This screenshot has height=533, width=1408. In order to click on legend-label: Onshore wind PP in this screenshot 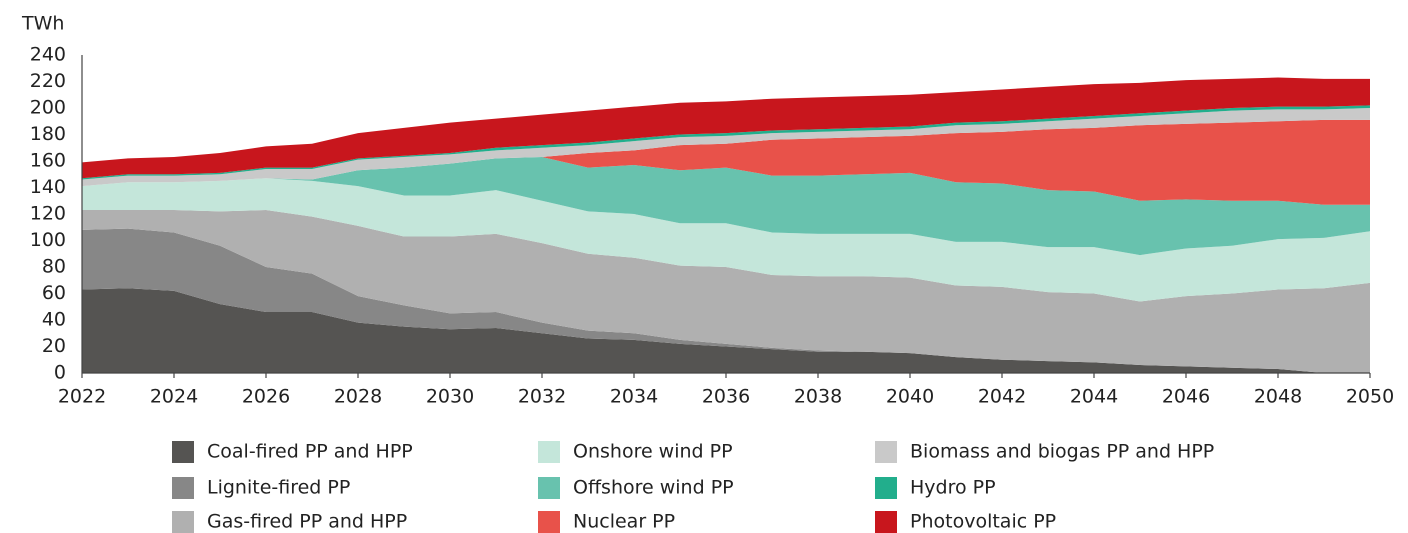, I will do `click(653, 452)`.